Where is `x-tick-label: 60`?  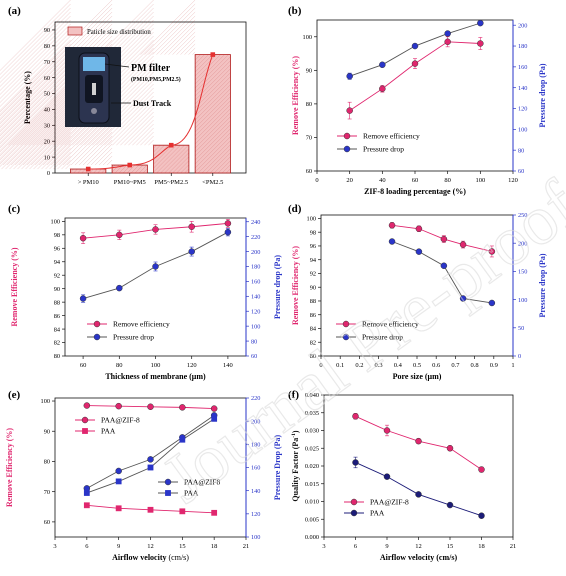
x-tick-label: 60 is located at coordinates (415, 180).